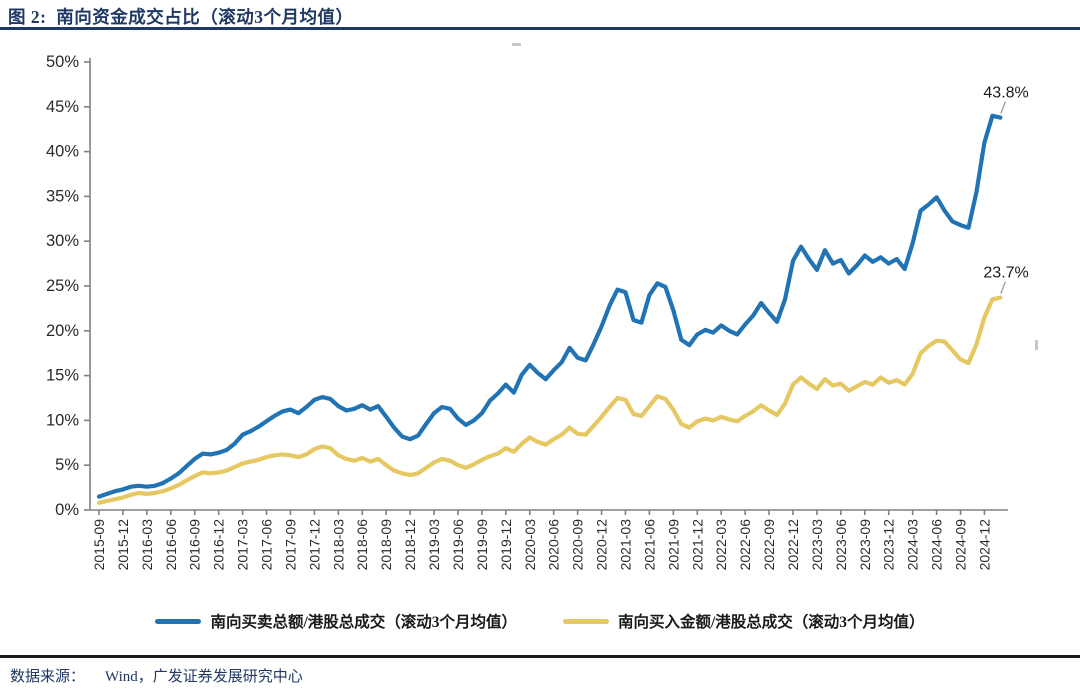 Image resolution: width=1080 pixels, height=690 pixels. I want to click on legend-item-buy-amount: 南向买入金额/港股总成交（滚动3个月均值）, so click(744, 621).